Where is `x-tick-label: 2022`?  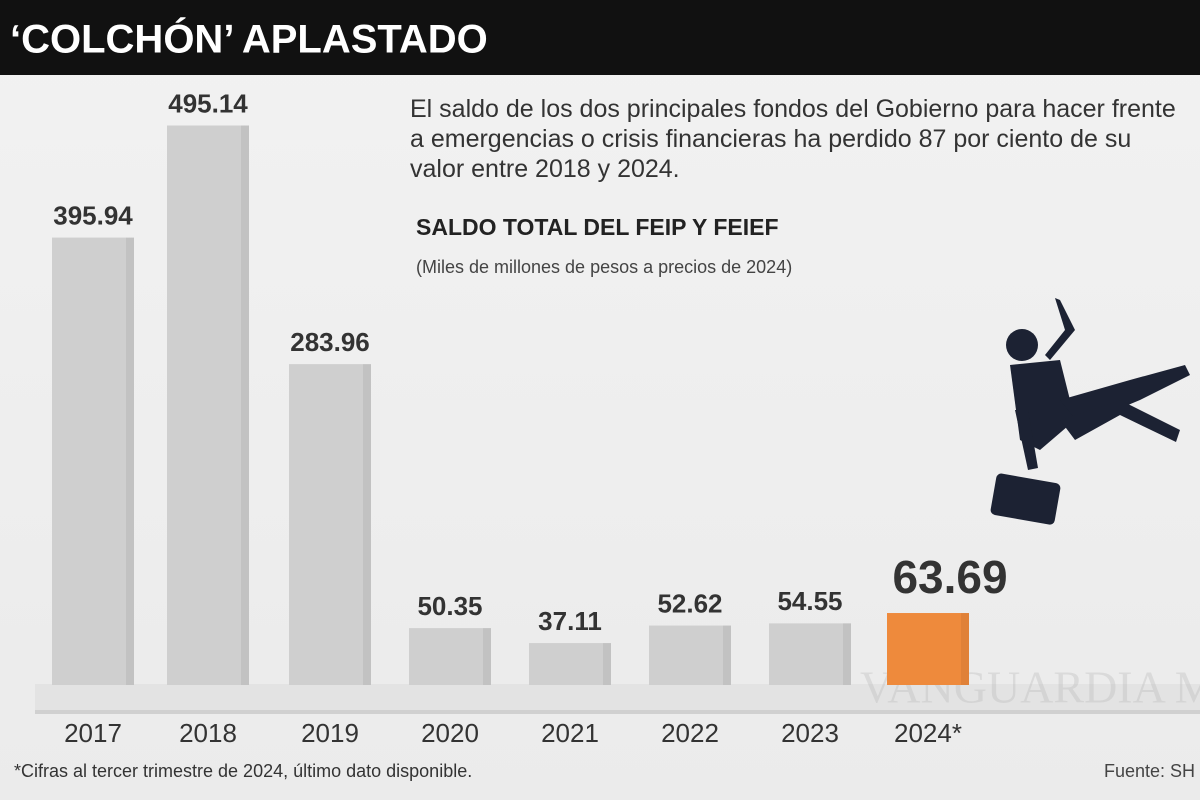 x-tick-label: 2022 is located at coordinates (690, 733).